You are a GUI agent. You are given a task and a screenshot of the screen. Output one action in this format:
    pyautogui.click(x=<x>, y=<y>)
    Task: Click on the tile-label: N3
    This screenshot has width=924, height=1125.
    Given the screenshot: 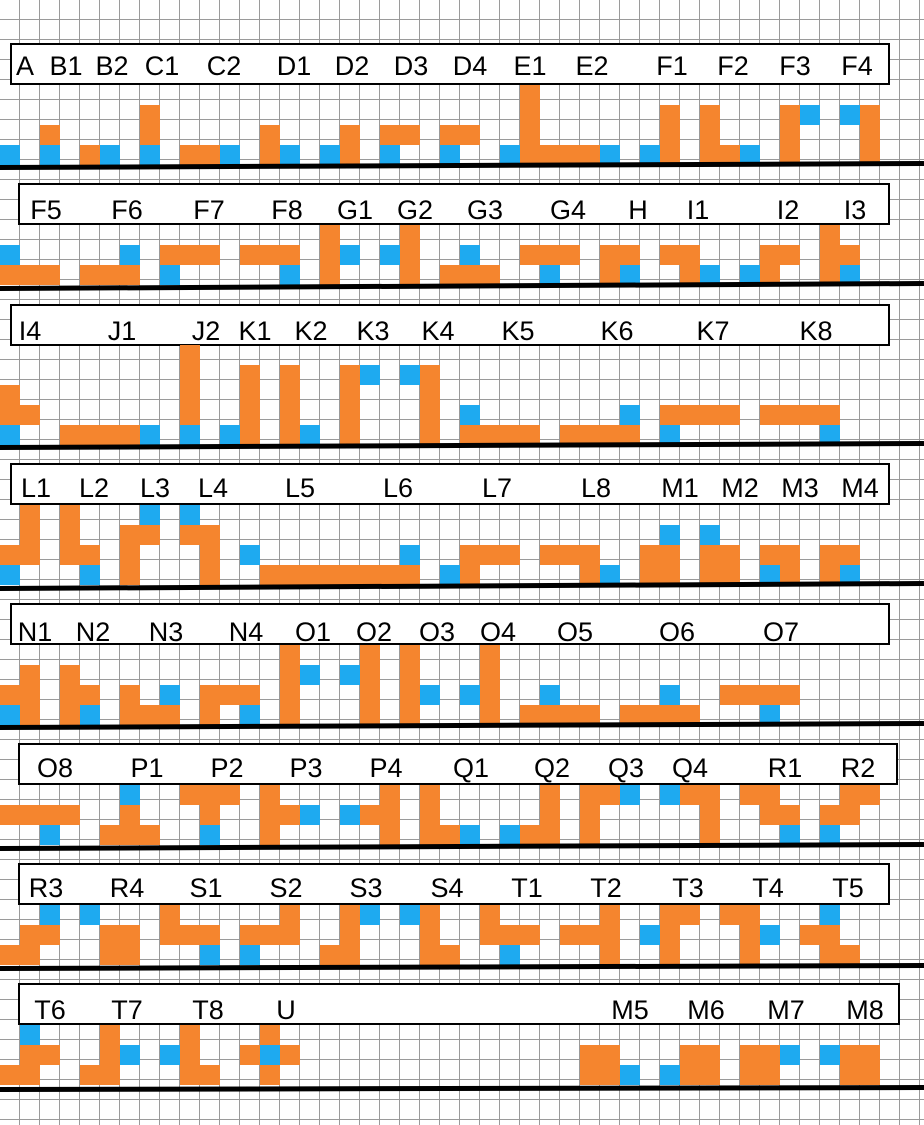 What is the action you would take?
    pyautogui.click(x=166, y=632)
    